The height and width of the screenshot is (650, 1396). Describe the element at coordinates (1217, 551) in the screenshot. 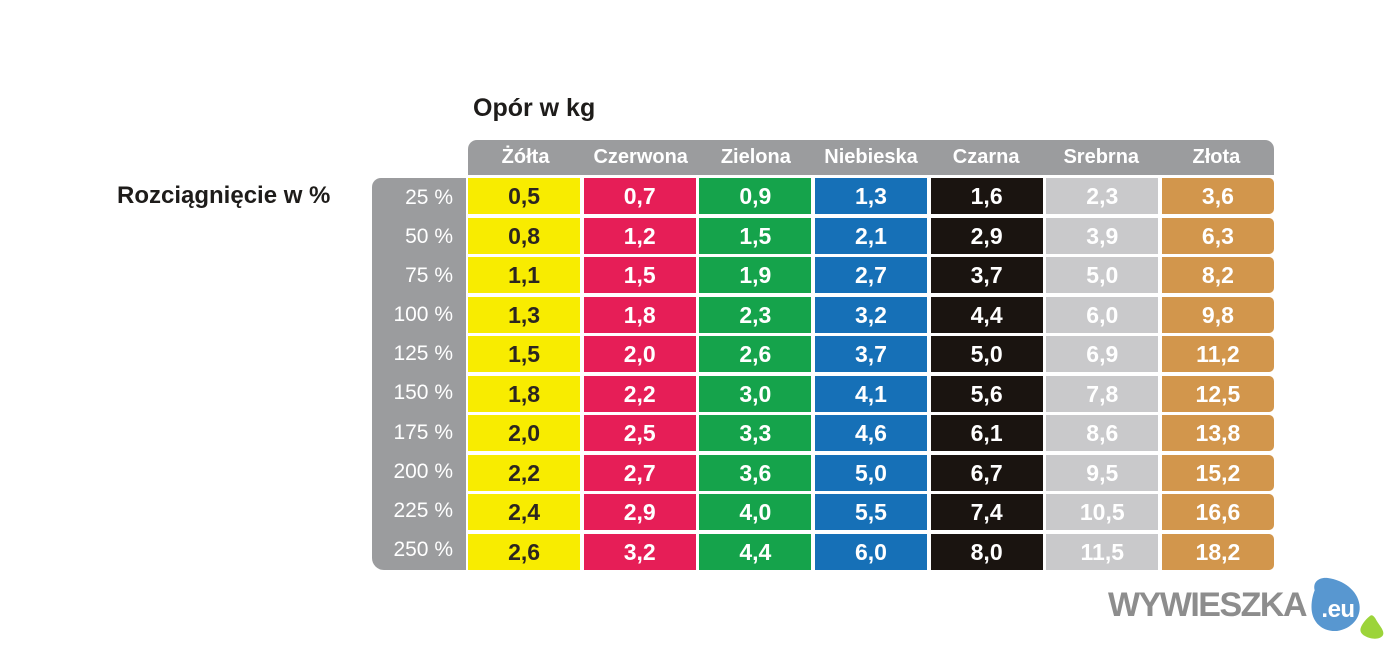

I see `data-cell: 18,2` at that location.